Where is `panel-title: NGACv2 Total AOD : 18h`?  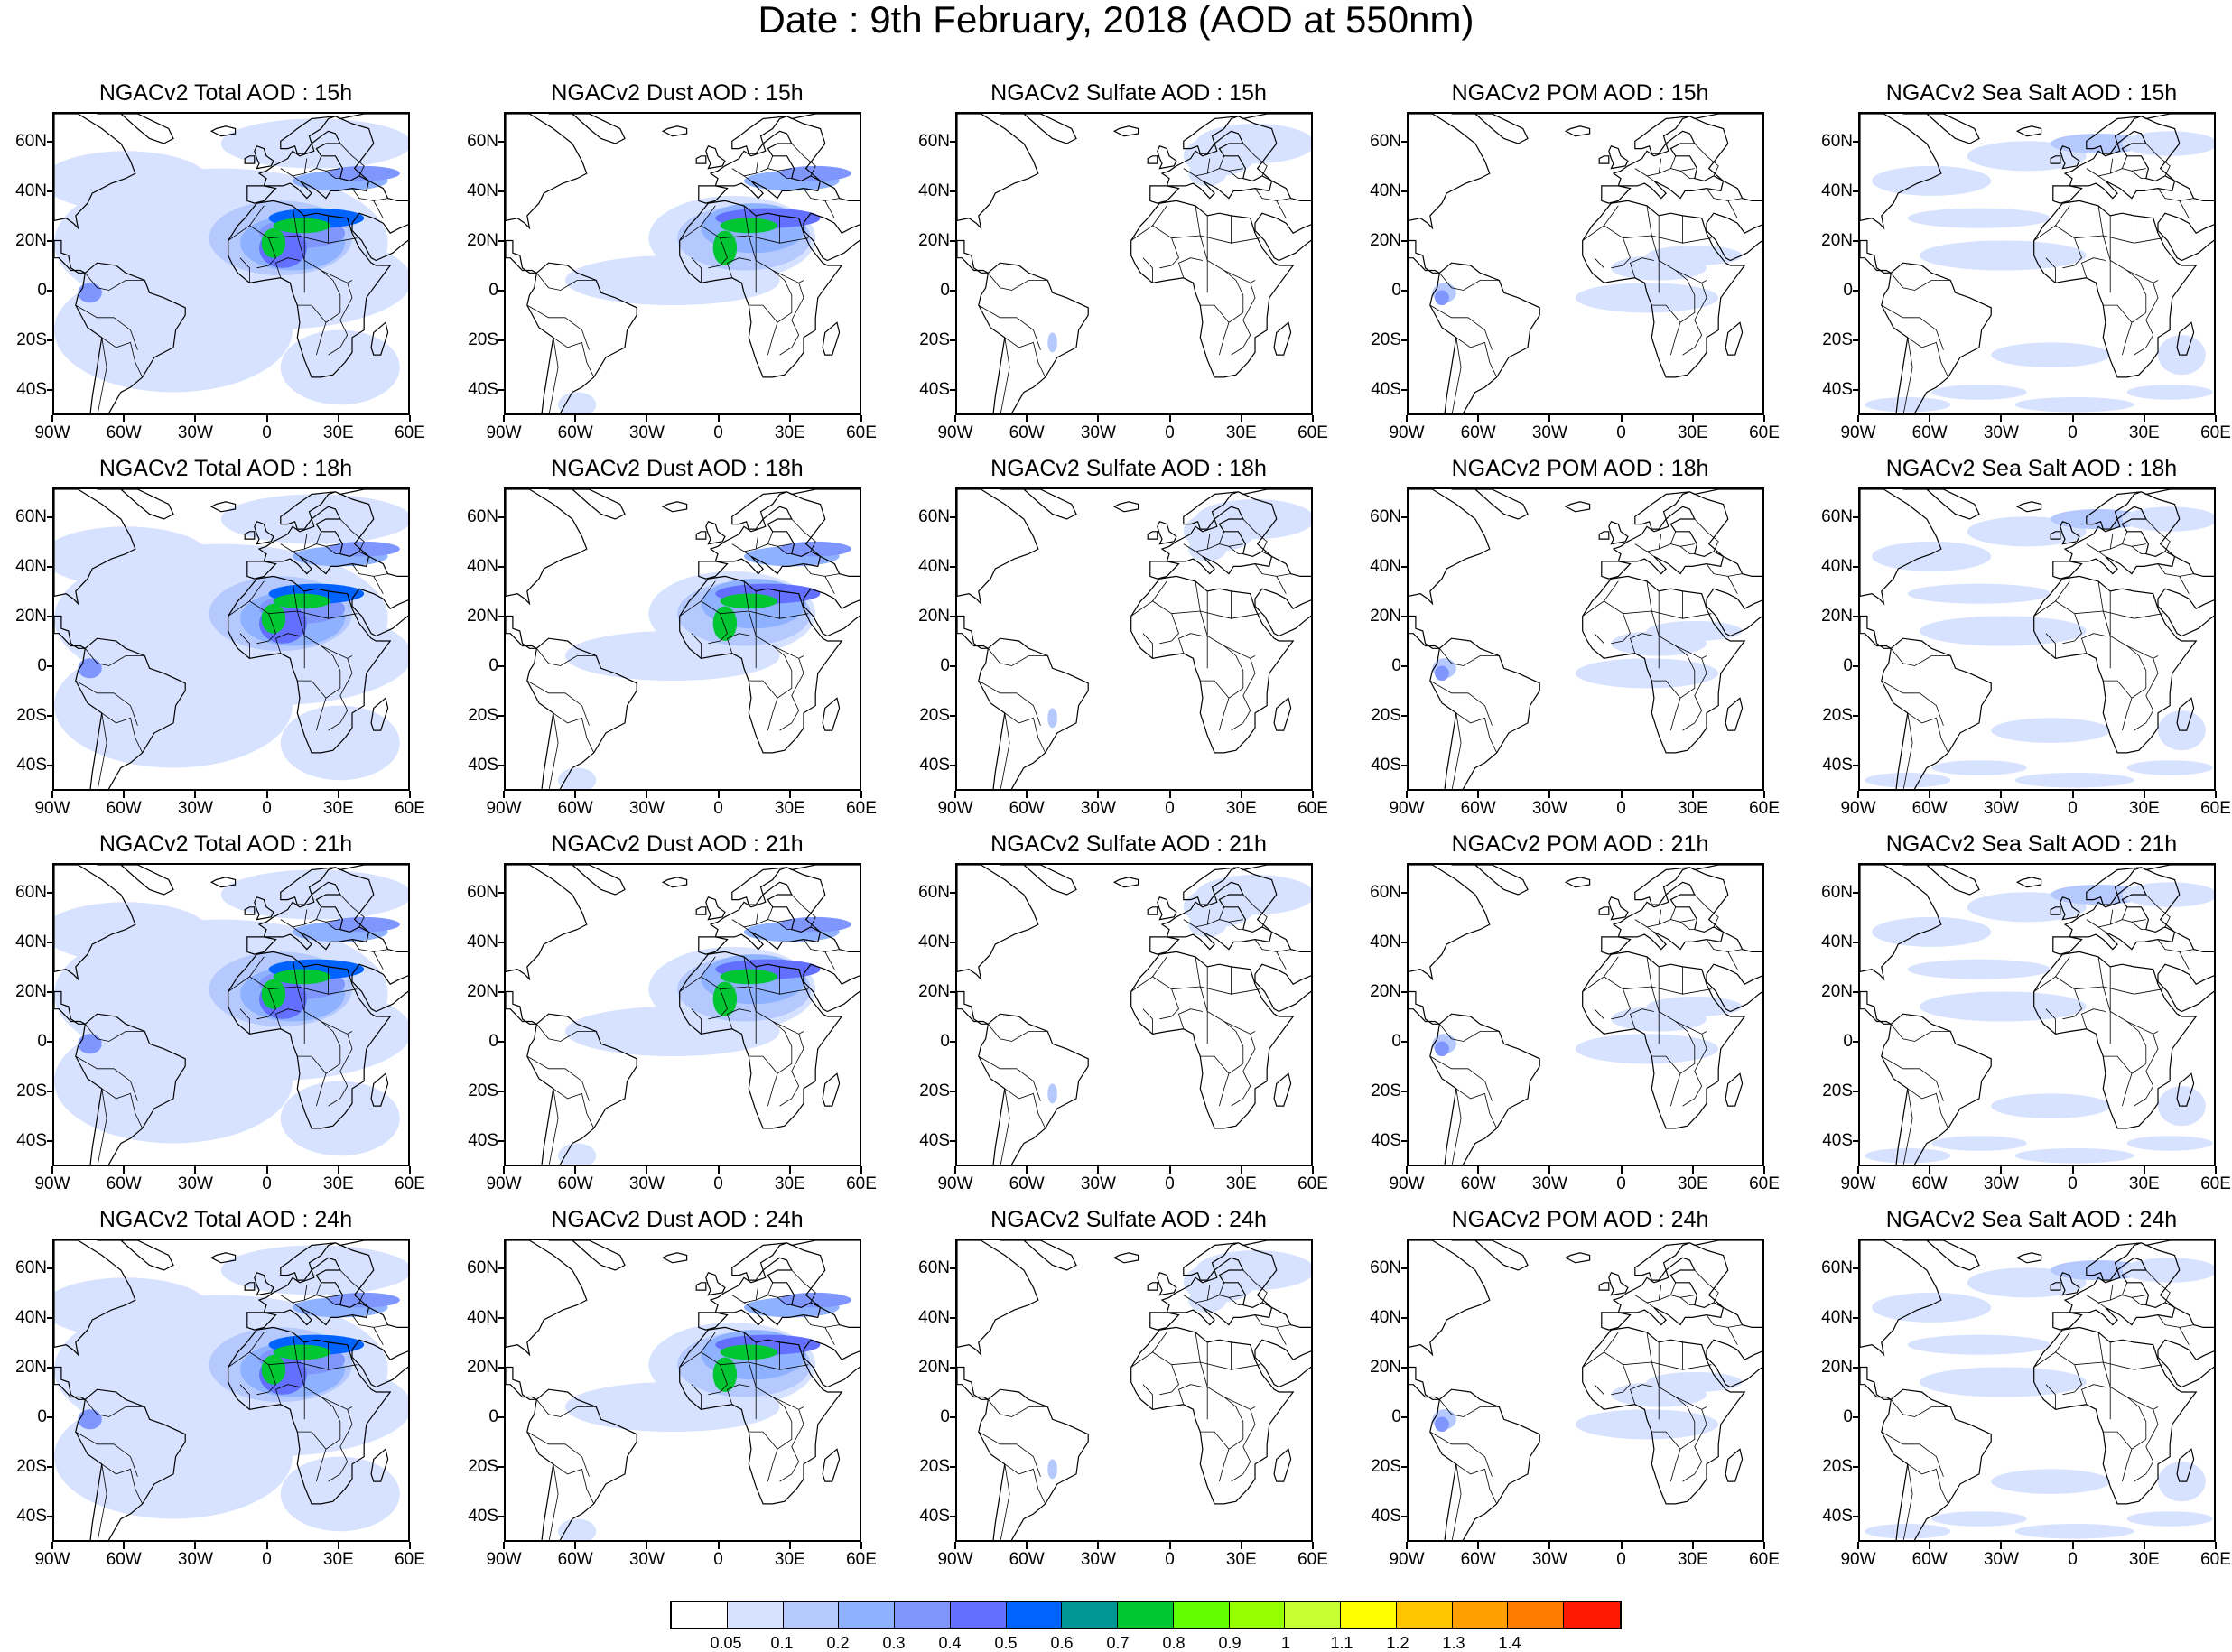 panel-title: NGACv2 Total AOD : 18h is located at coordinates (225, 468).